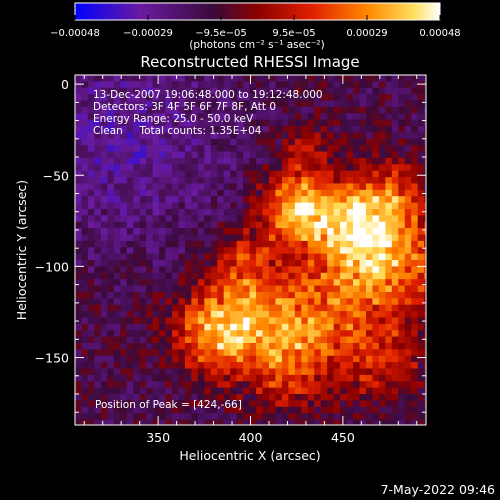 This screenshot has width=500, height=500. Describe the element at coordinates (343, 437) in the screenshot. I see `x-tick-label: 450` at that location.